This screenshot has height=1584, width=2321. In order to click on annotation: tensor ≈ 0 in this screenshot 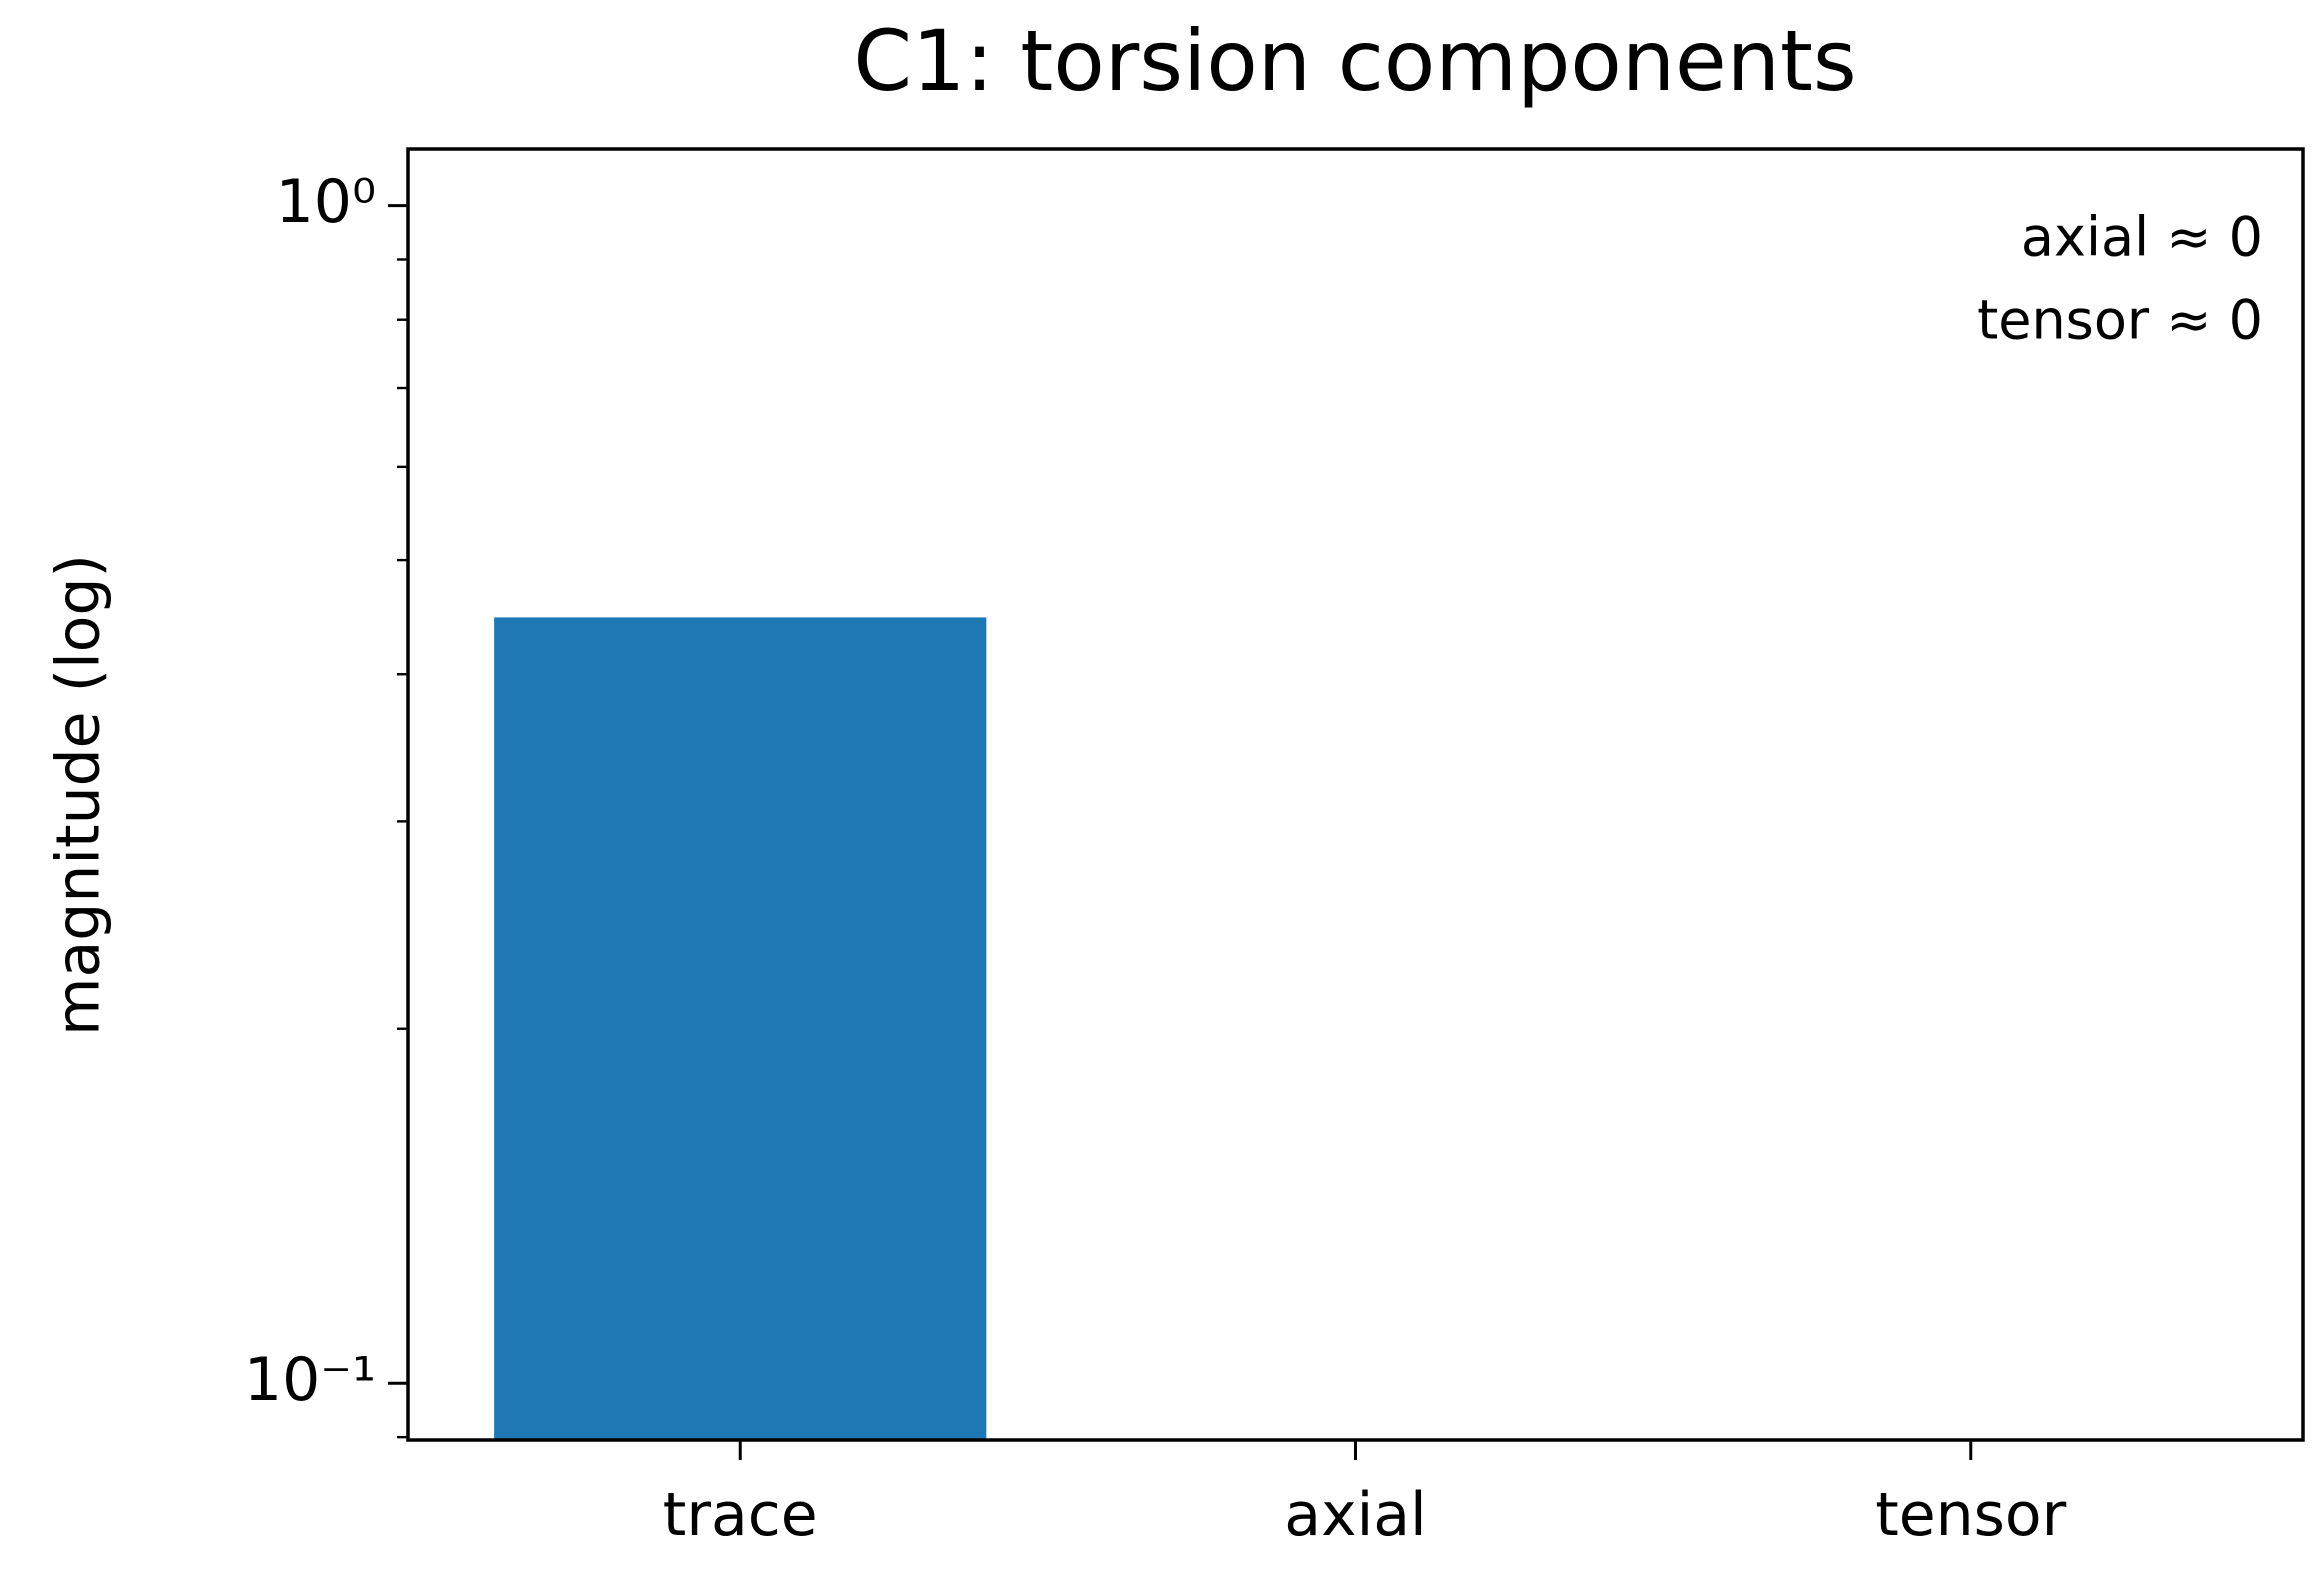, I will do `click(2120, 320)`.